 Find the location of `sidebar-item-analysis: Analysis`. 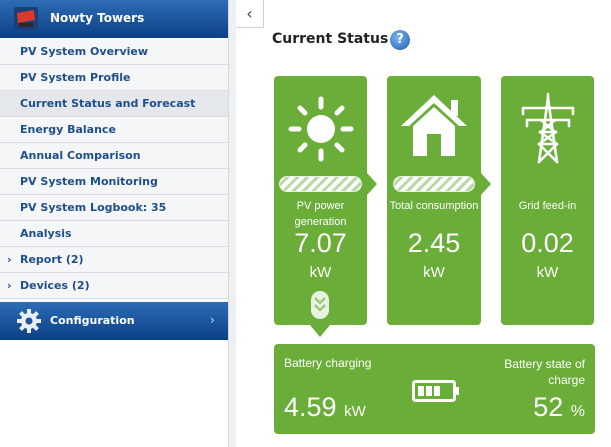

sidebar-item-analysis: Analysis is located at coordinates (114, 234).